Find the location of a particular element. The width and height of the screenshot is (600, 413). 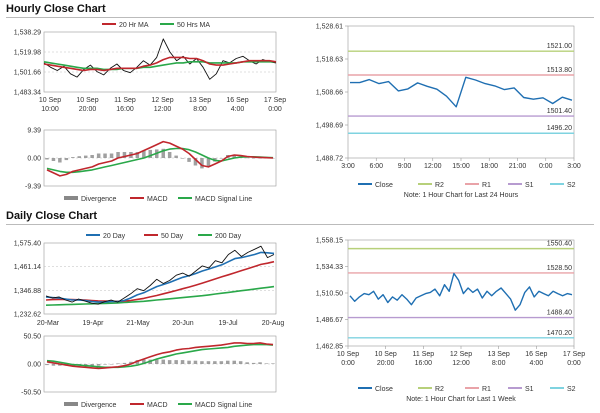

hourly-legend-50hr-ma-label: 50 Hrs MA is located at coordinates (193, 25).